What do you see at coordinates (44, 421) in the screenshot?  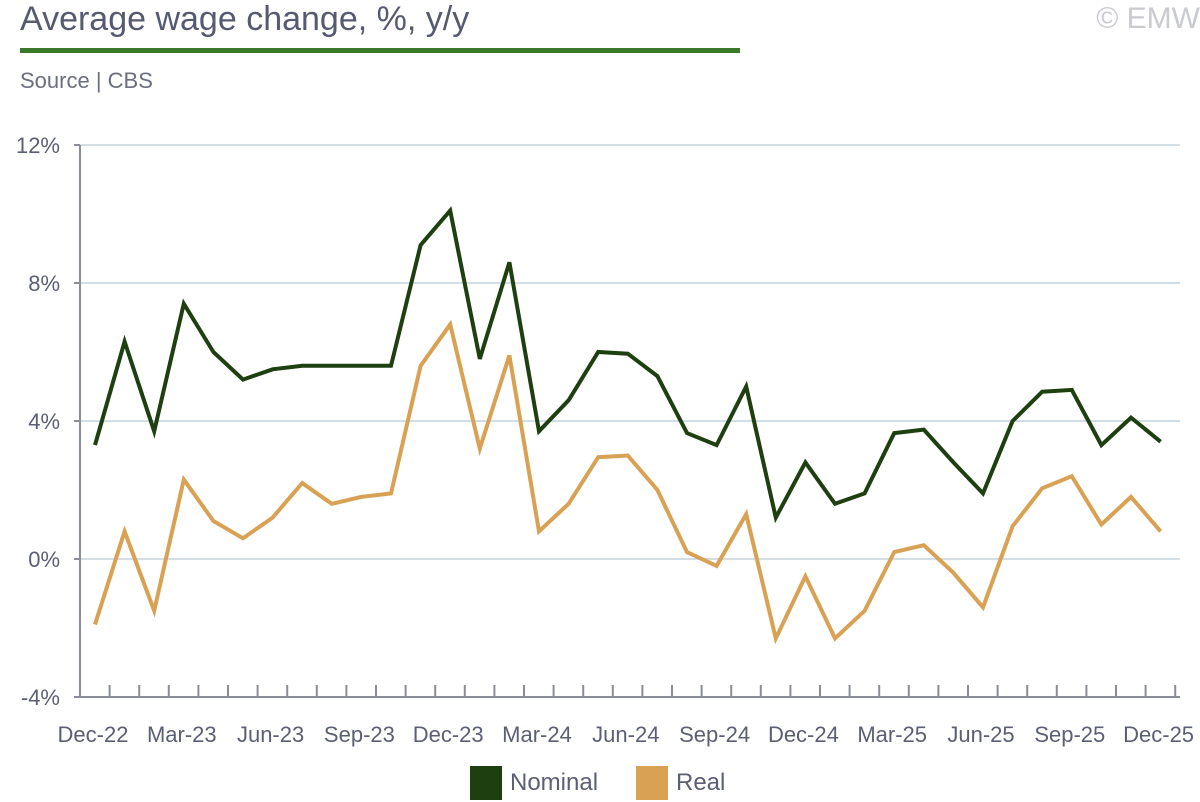 I see `y-tick-label: 4%` at bounding box center [44, 421].